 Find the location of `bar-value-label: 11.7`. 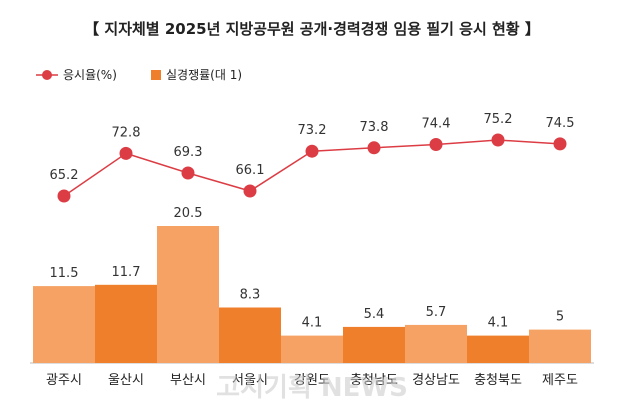

bar-value-label: 11.7 is located at coordinates (126, 272).